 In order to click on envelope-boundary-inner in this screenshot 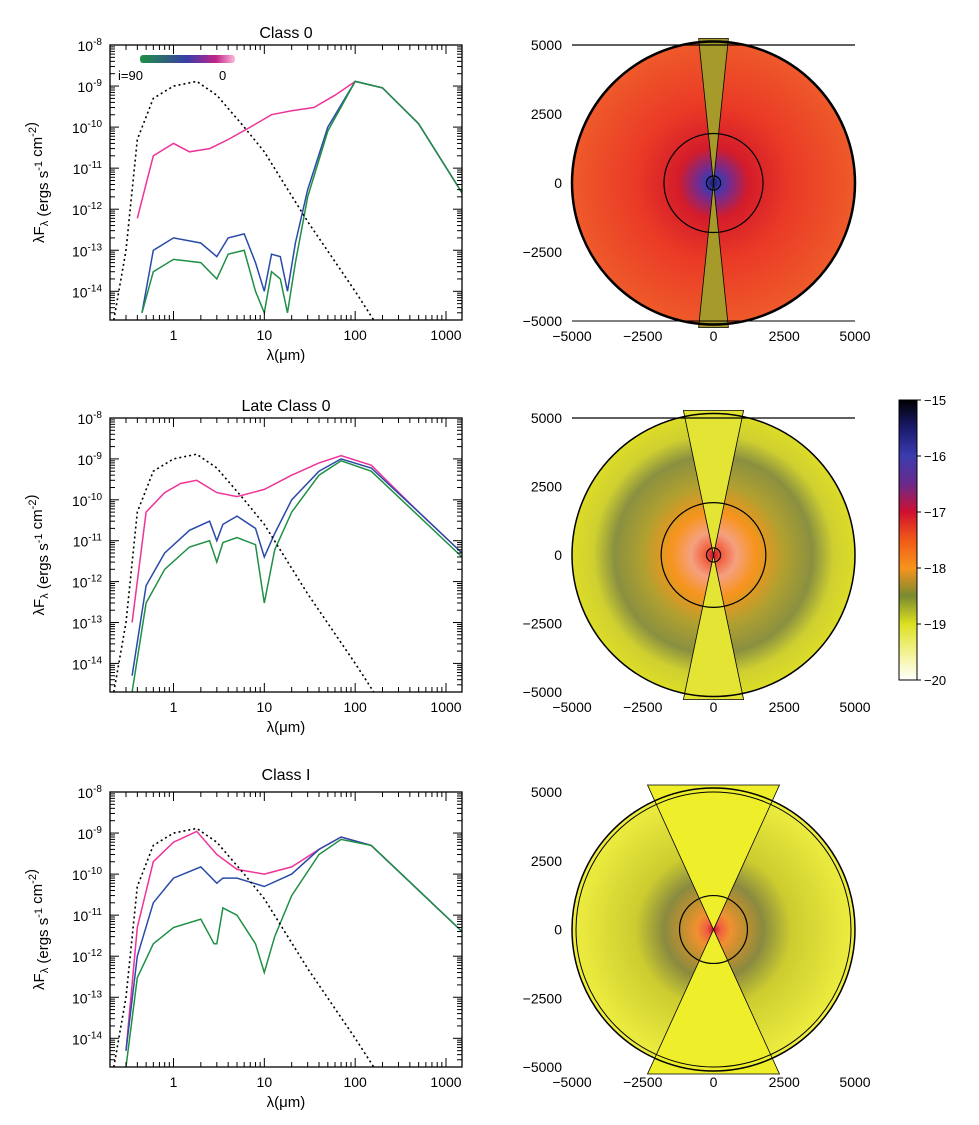, I will do `click(713, 929)`.